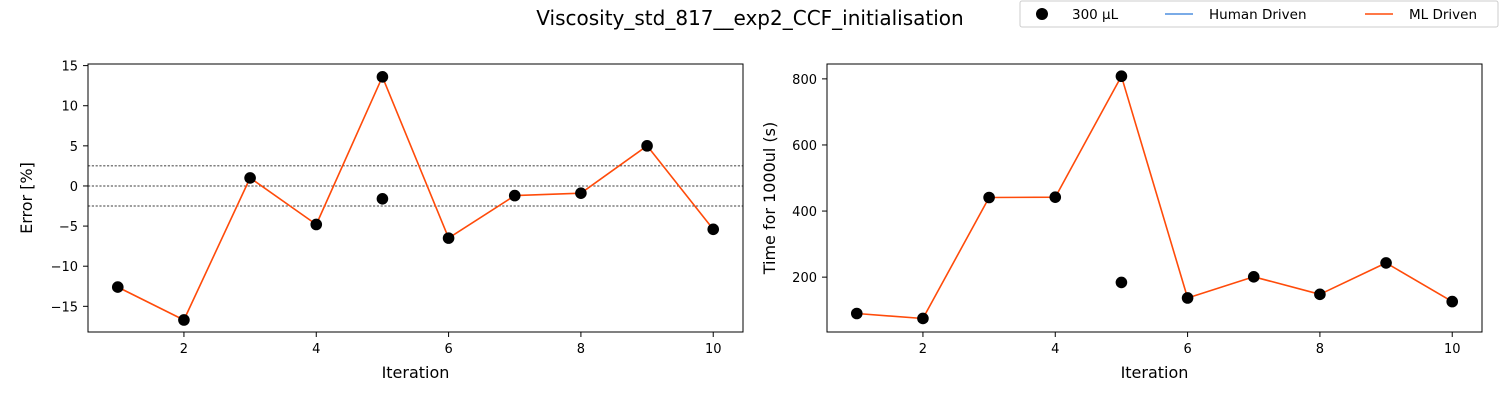 This screenshot has width=1500, height=400. Describe the element at coordinates (416, 372) in the screenshot. I see `error-x-axis-label: Iteration` at that location.